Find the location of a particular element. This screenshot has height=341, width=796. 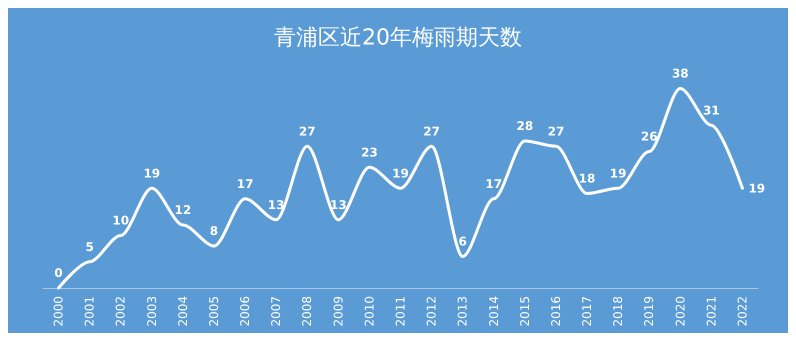

x-tick-label: 2013 is located at coordinates (463, 311).